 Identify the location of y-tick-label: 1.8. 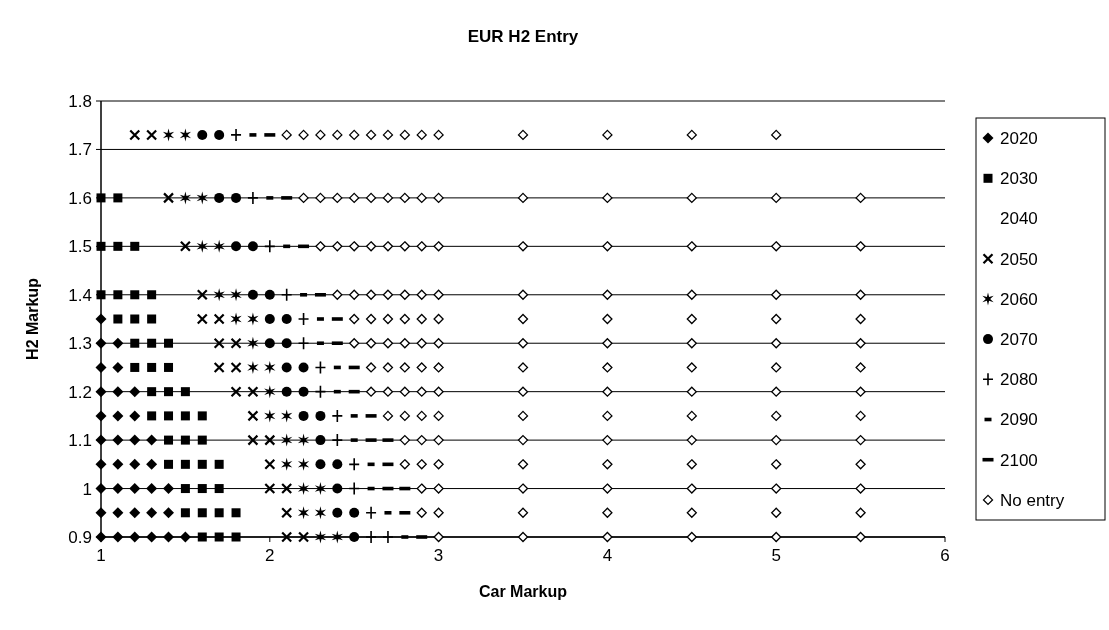
(80, 101).